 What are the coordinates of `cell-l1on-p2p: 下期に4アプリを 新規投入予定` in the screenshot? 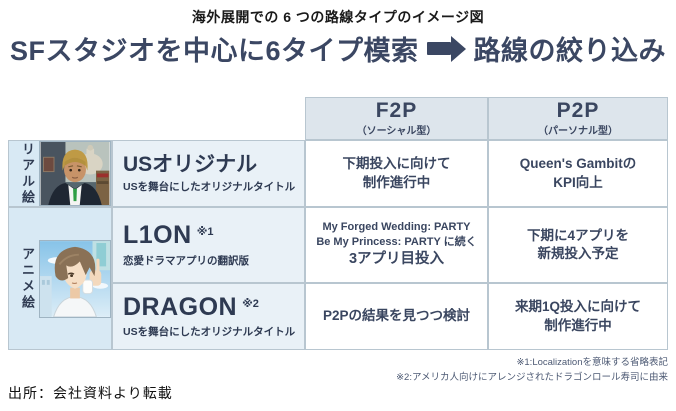 It's located at (578, 245).